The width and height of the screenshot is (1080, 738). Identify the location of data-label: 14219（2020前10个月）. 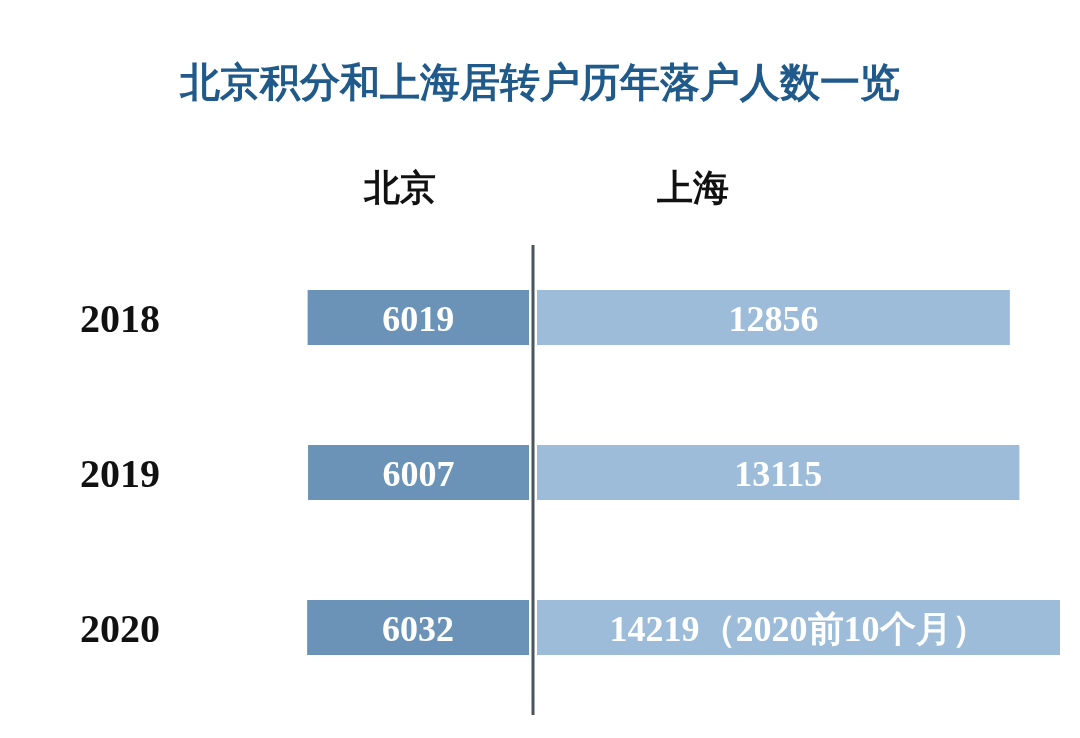
(798, 628).